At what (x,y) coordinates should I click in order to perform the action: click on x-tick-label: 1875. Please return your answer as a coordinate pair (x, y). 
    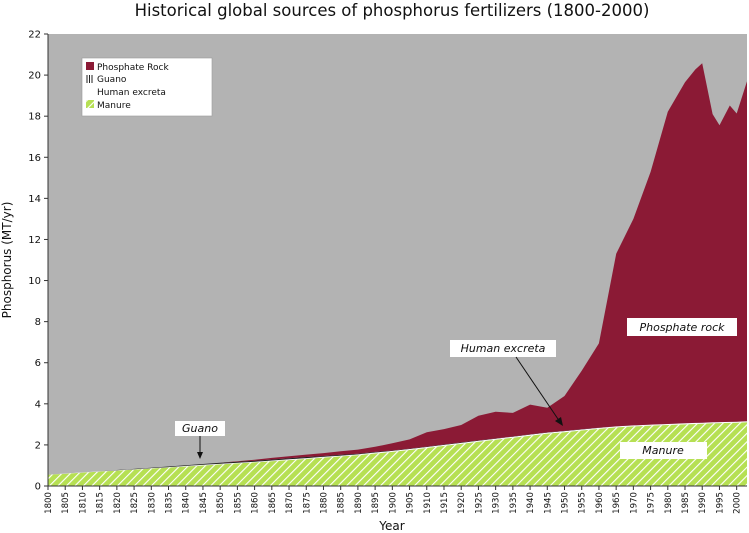
    Looking at the image, I should click on (307, 503).